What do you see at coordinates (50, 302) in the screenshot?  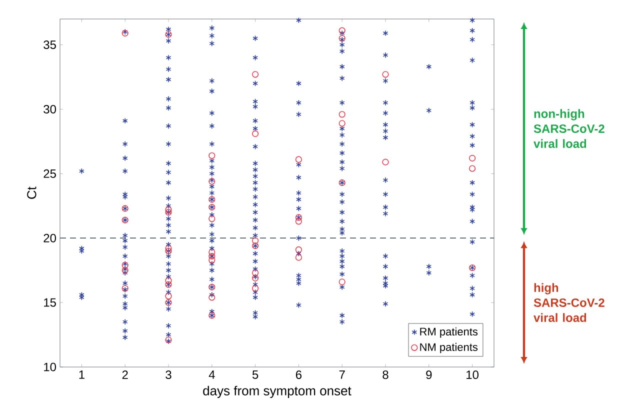 I see `y-tick-label: 15` at bounding box center [50, 302].